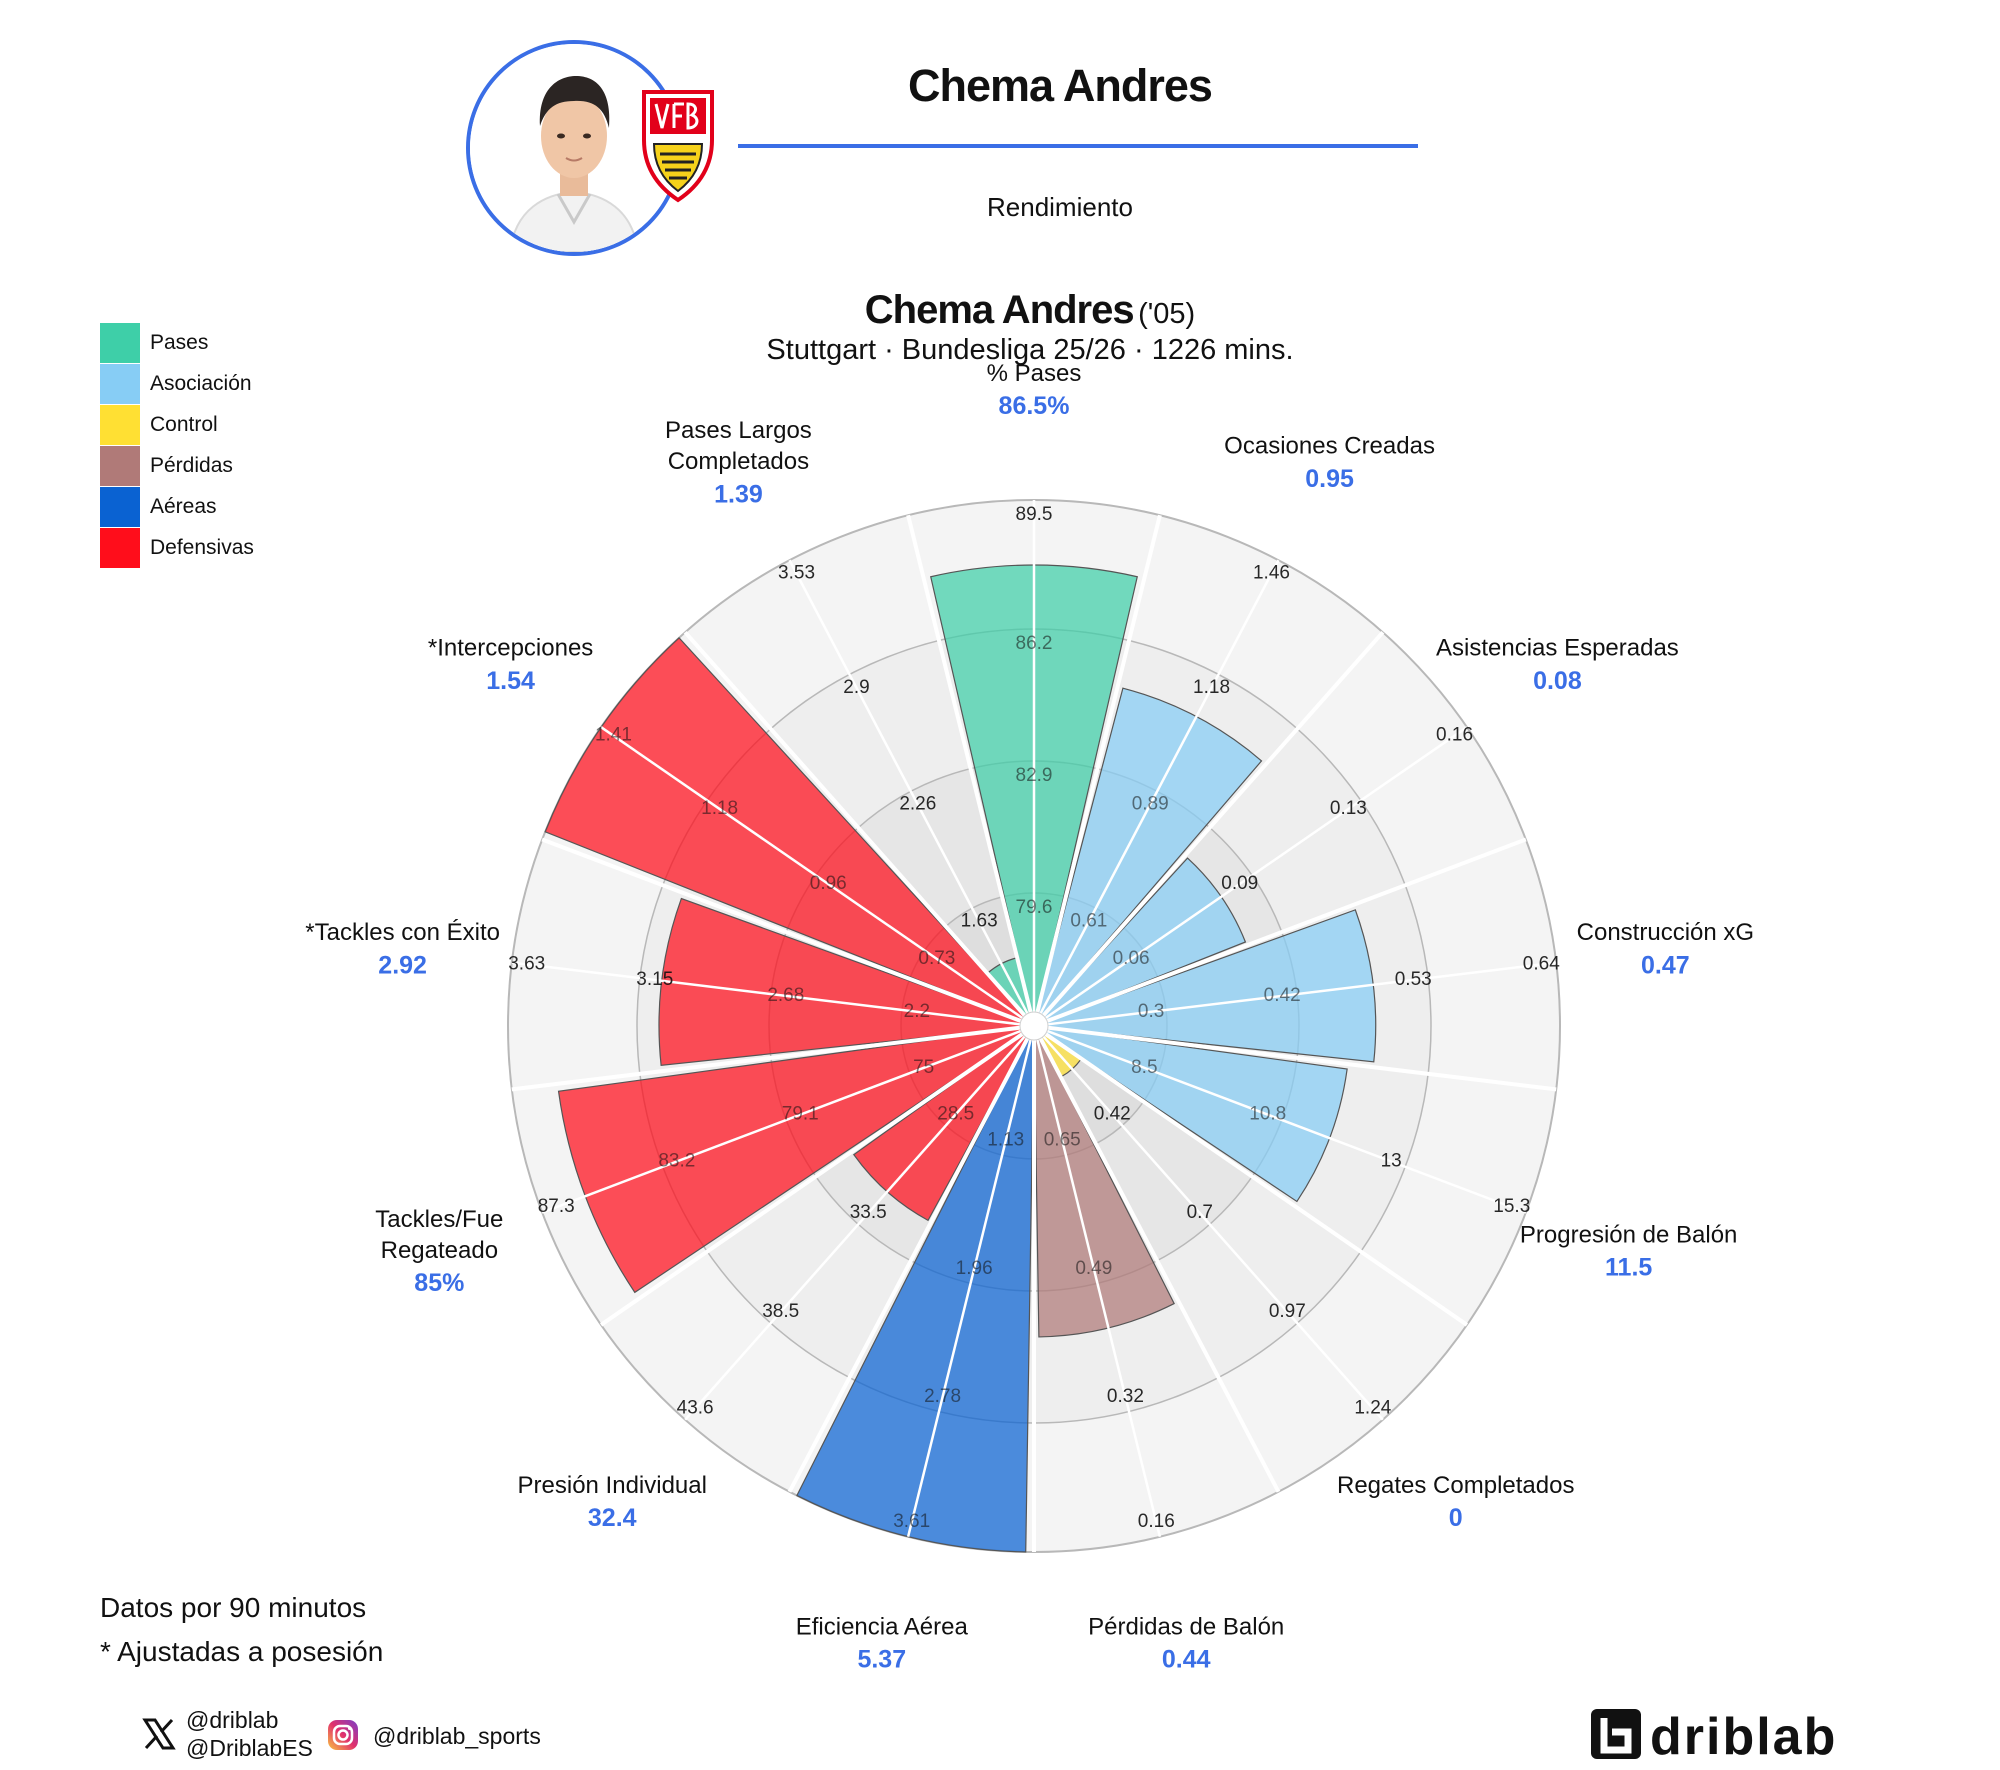 The width and height of the screenshot is (2000, 1770). Describe the element at coordinates (1287, 1311) in the screenshot. I see `radar-tick-label: 0.97` at that location.